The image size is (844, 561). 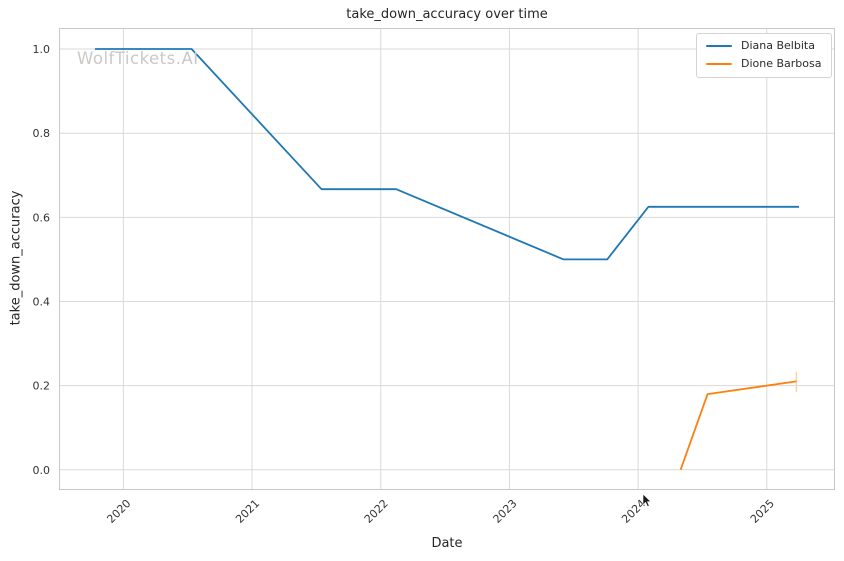 What do you see at coordinates (447, 543) in the screenshot?
I see `x-axis-label: Date` at bounding box center [447, 543].